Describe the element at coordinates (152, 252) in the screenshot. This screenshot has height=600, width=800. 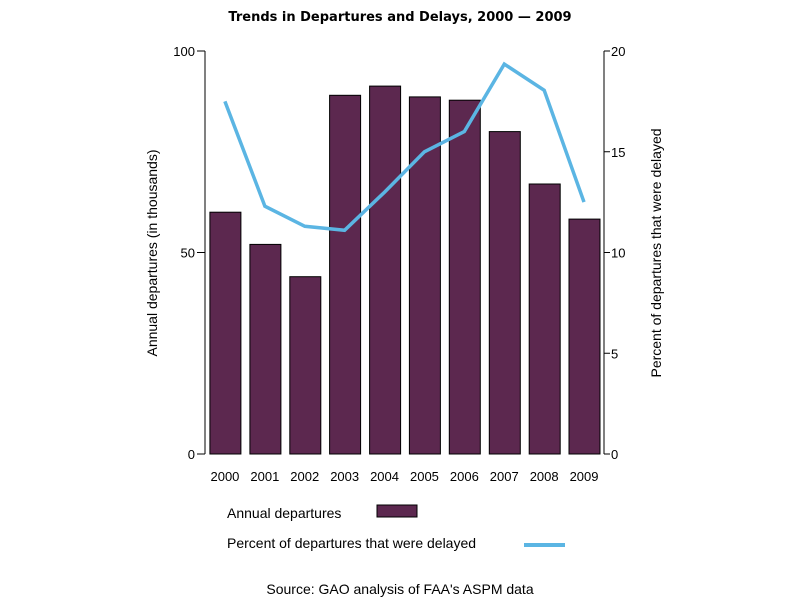
I see `left-axis-label: Annual departures (in thousands)` at that location.